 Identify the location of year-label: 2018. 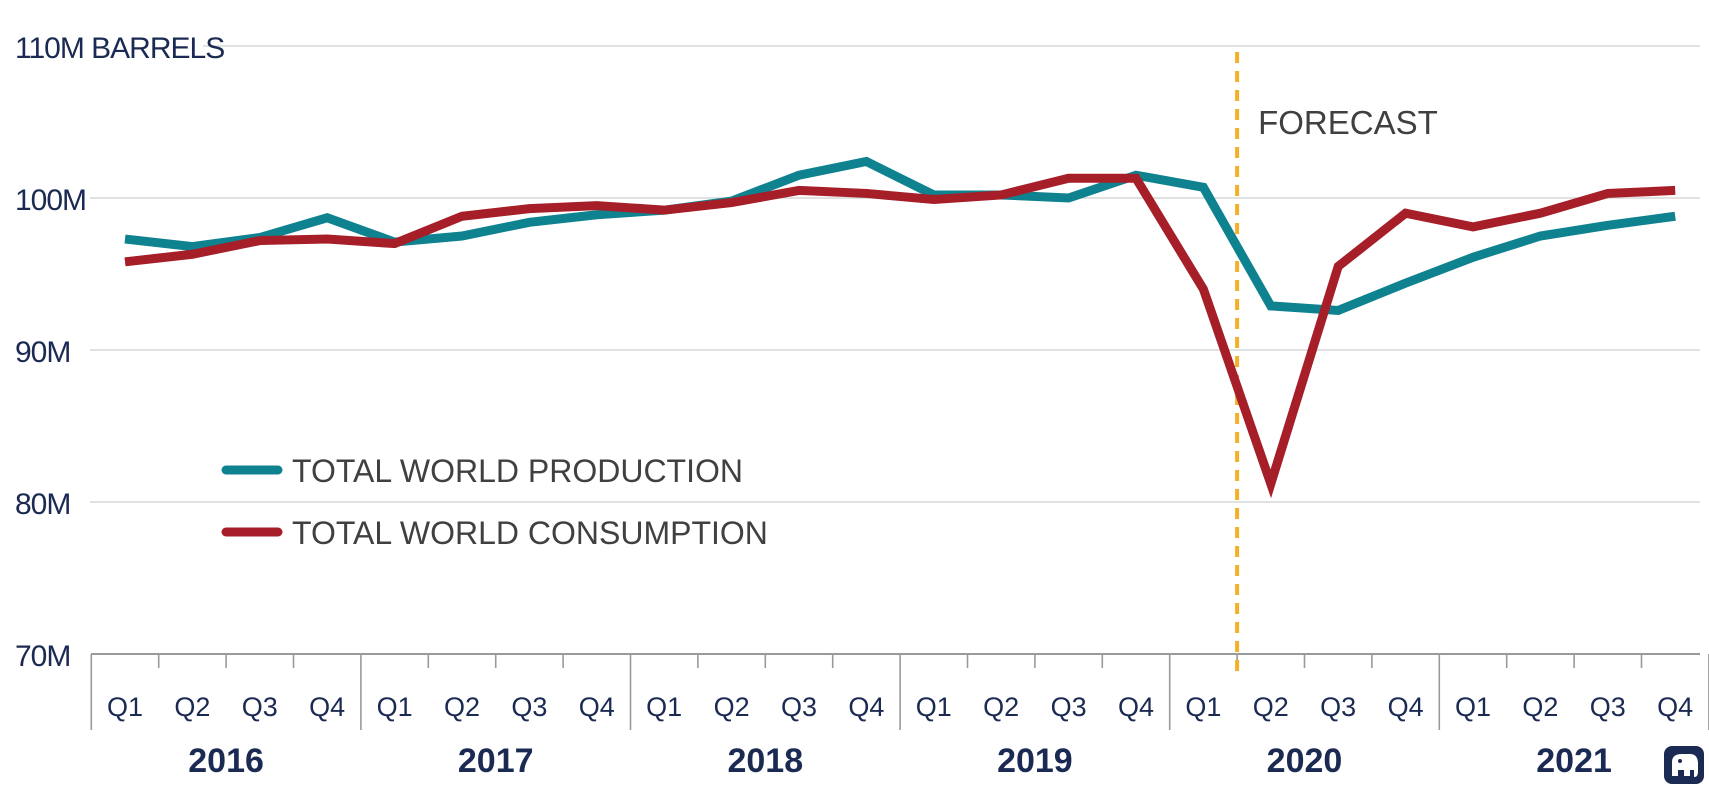
(765, 761).